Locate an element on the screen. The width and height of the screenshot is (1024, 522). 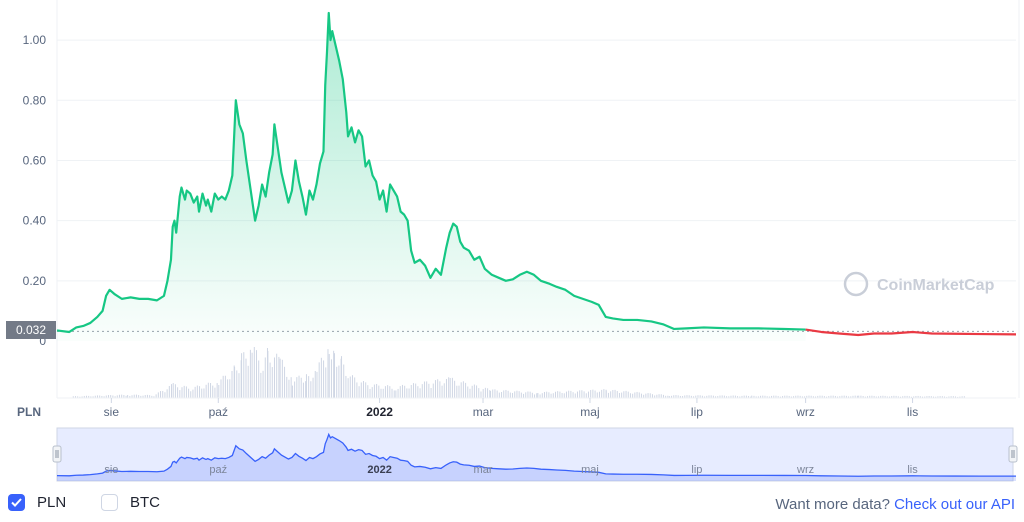
navigator-tick-label: wrz is located at coordinates (805, 470).